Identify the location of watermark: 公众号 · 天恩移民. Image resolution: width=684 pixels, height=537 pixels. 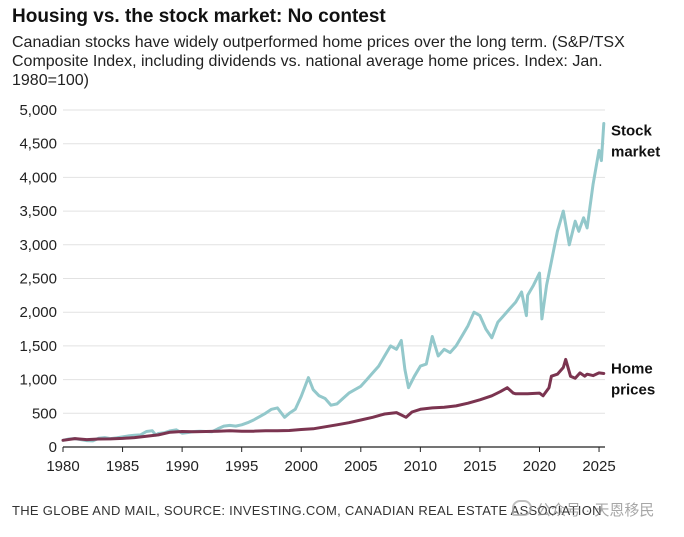
(583, 509).